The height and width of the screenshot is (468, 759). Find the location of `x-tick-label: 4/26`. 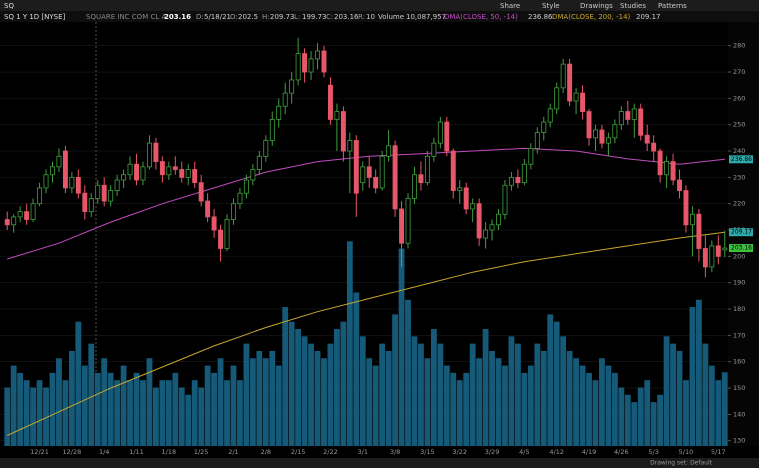

x-tick-label: 4/26 is located at coordinates (621, 452).